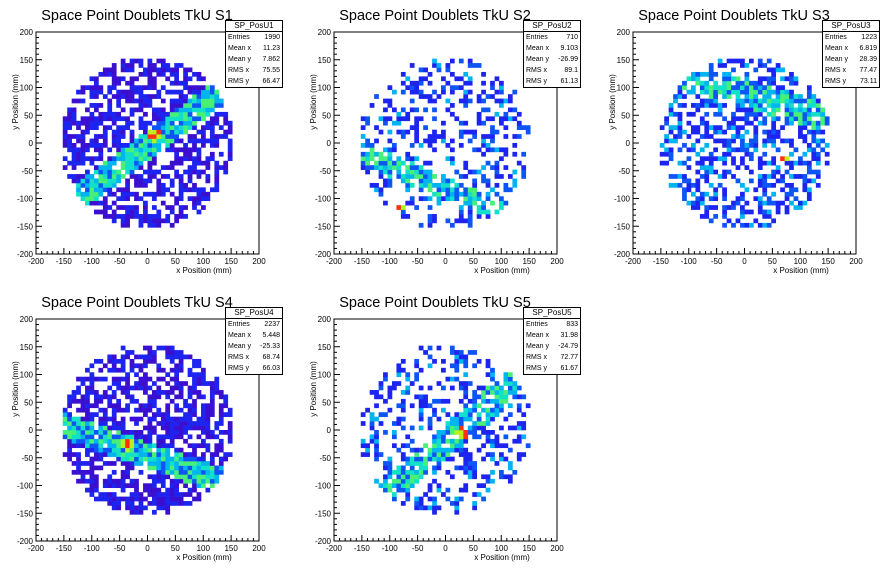  I want to click on stats-label: RMS x, so click(835, 70).